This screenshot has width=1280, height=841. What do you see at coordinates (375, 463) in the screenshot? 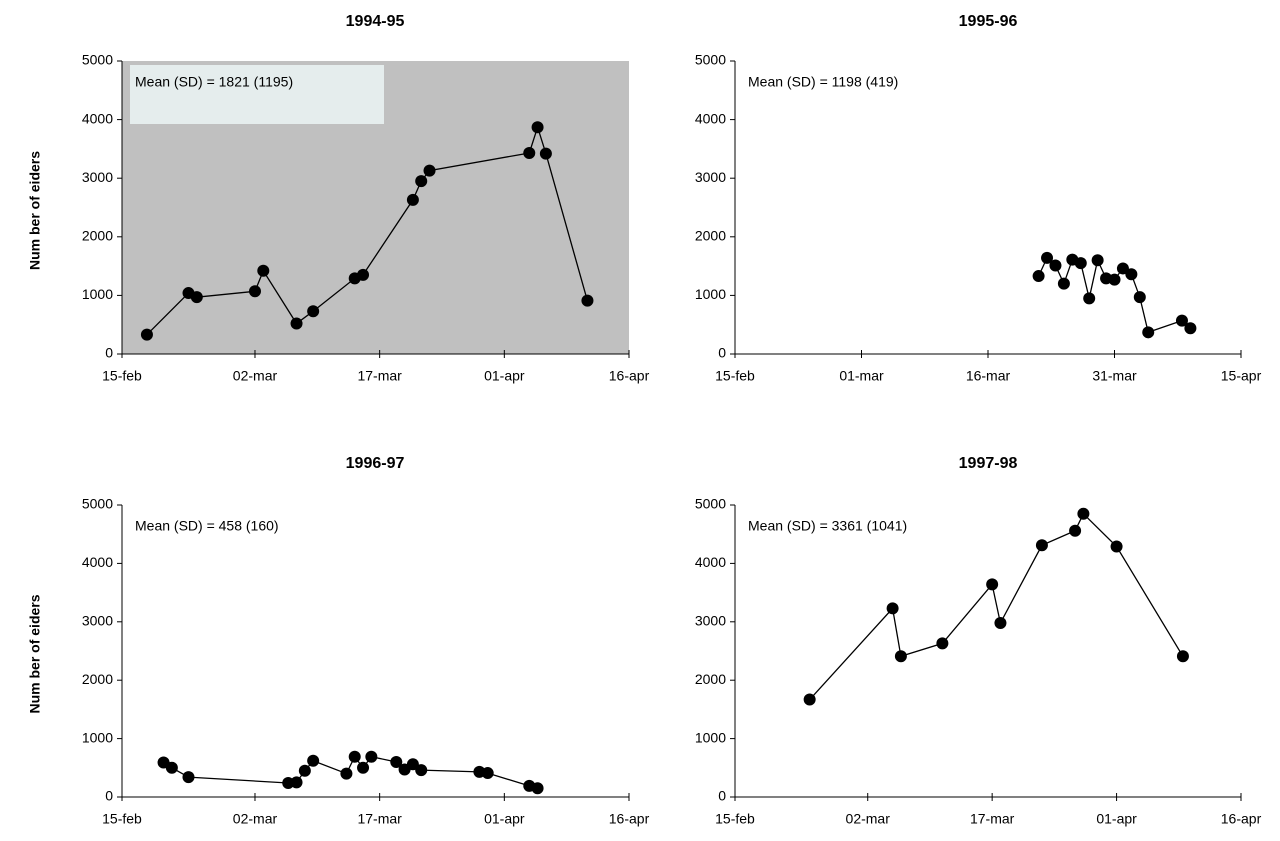
I see `chart-title: 1996-97` at bounding box center [375, 463].